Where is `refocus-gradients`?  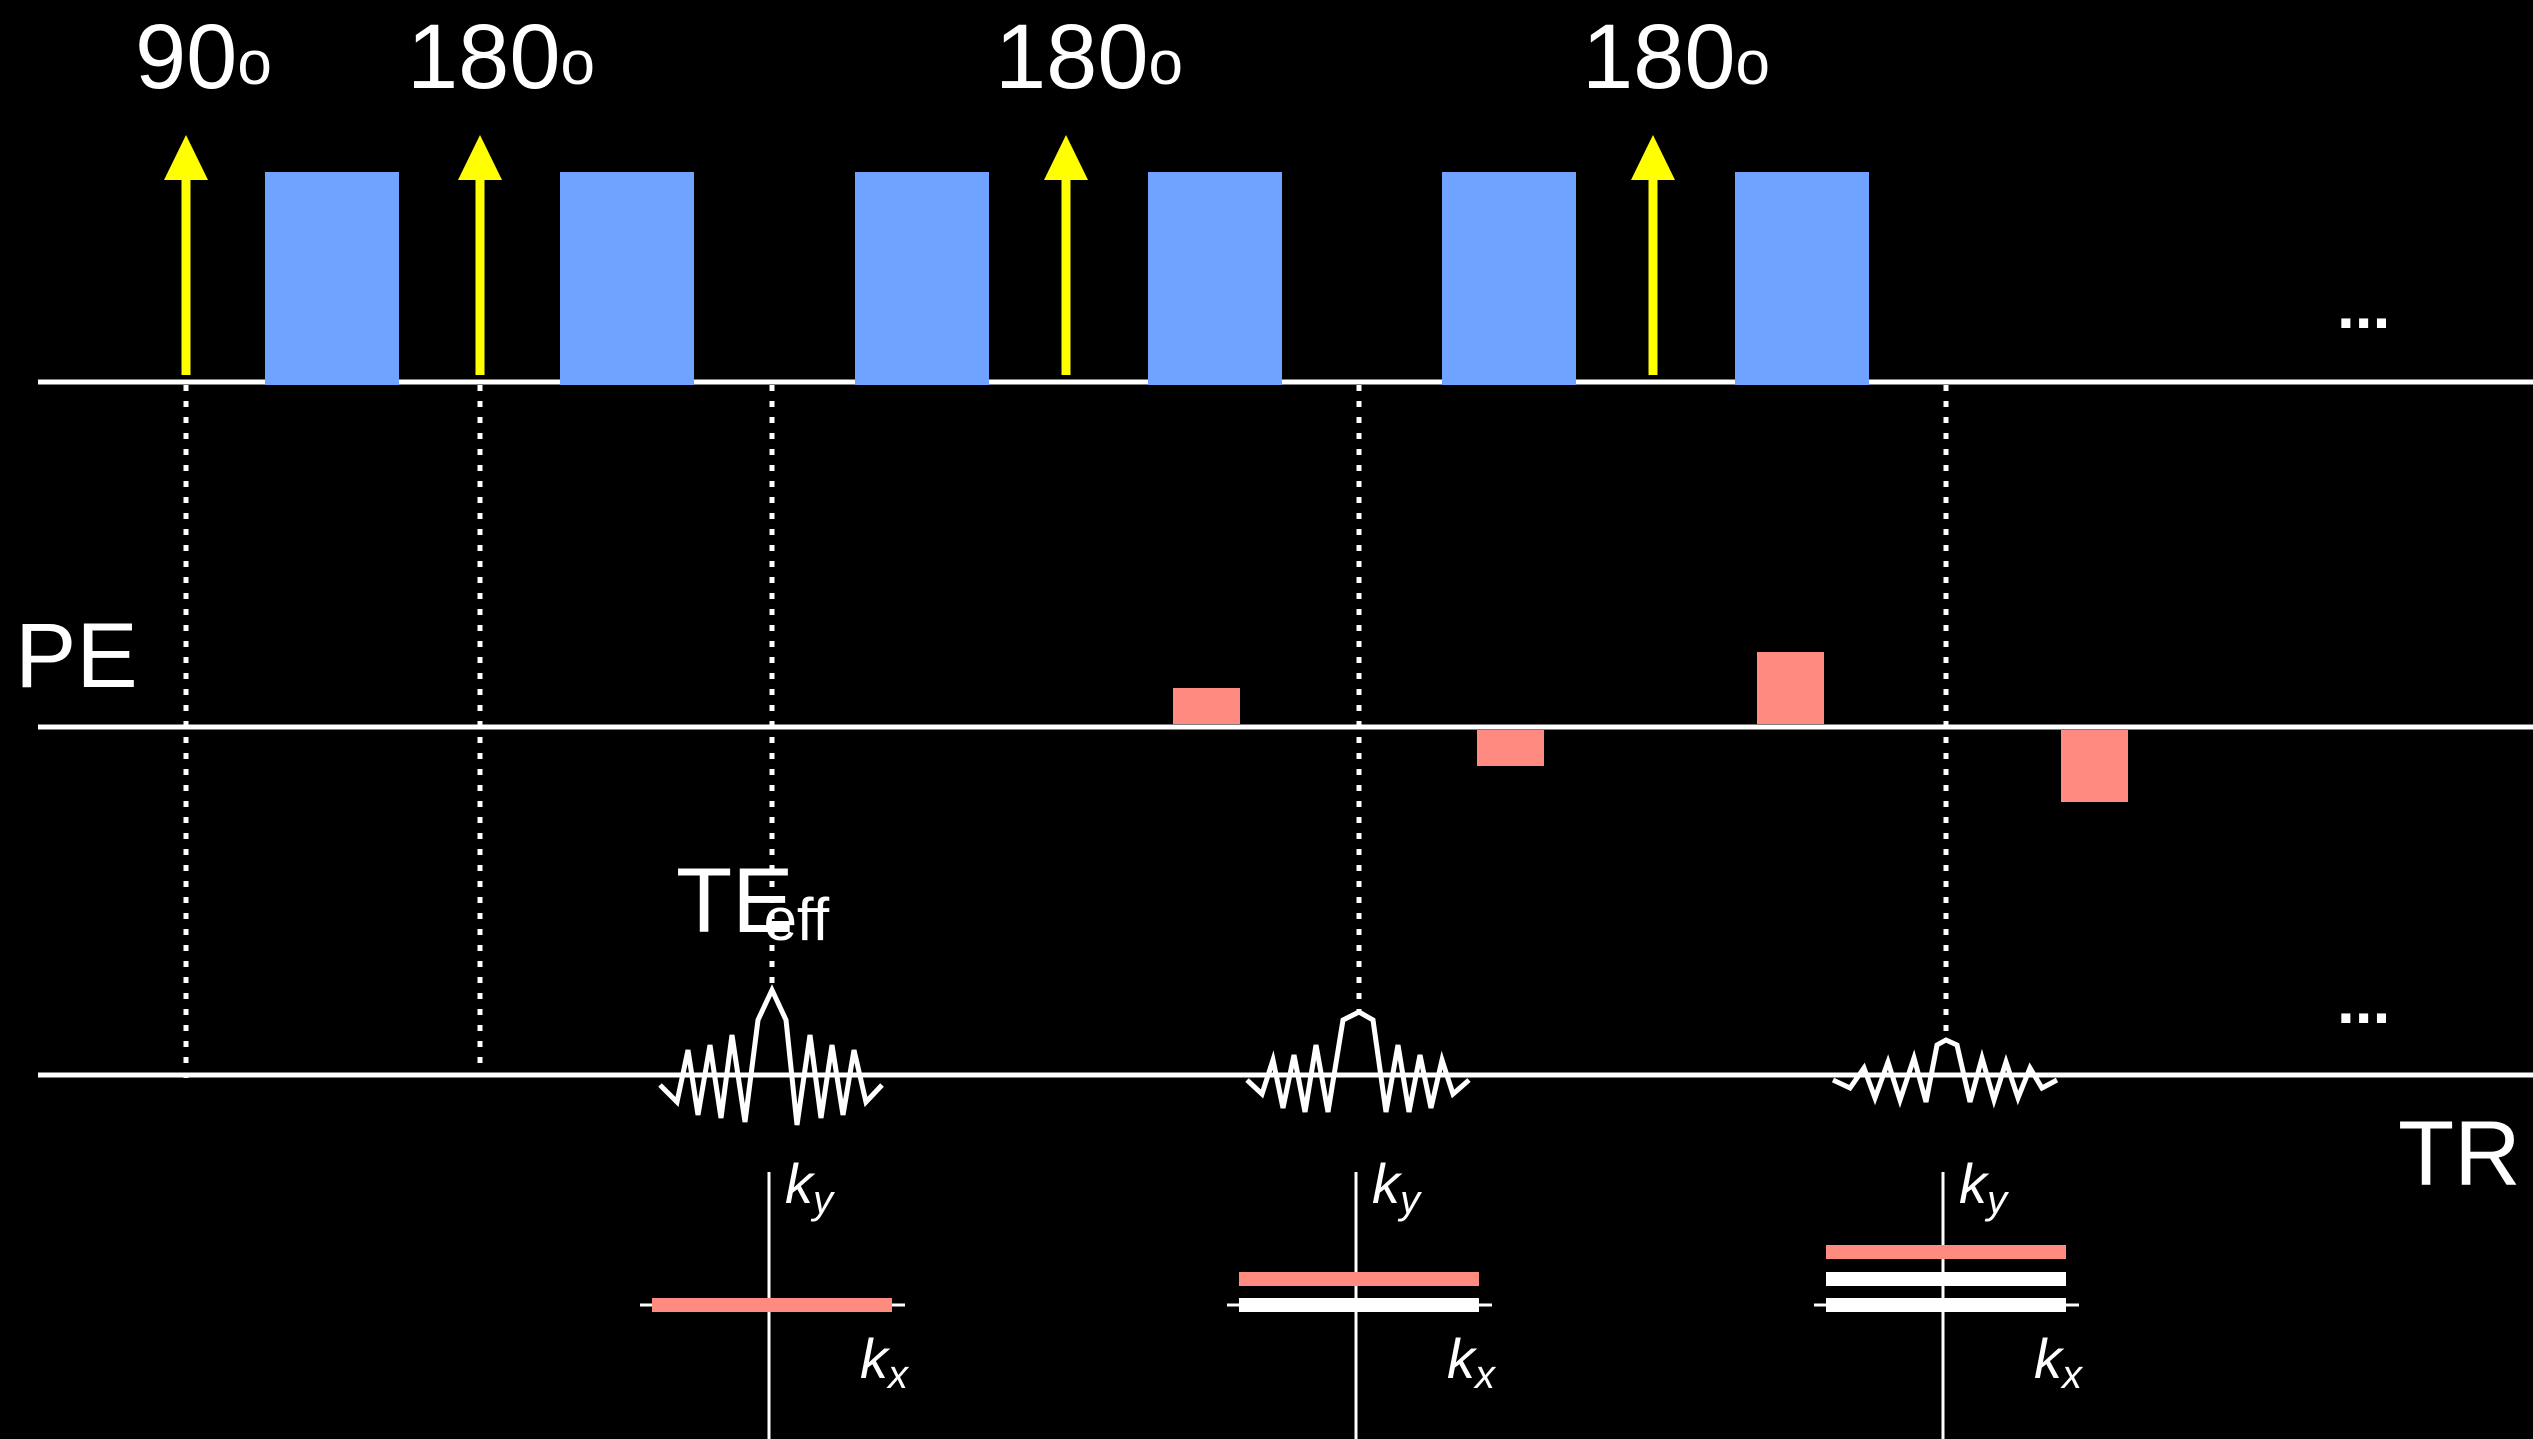
refocus-gradients is located at coordinates (1067, 278).